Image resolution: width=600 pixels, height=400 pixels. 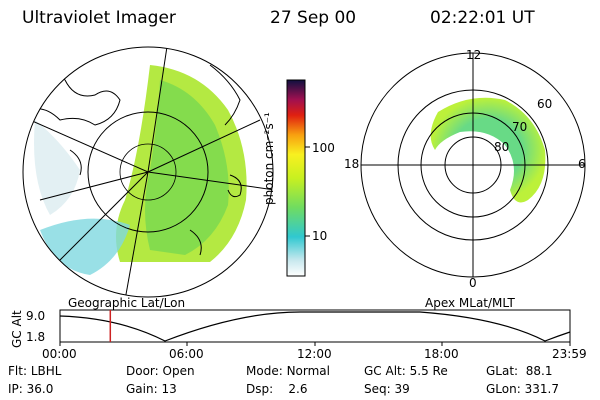 I want to click on mlt-label-12: 12, so click(x=474, y=55).